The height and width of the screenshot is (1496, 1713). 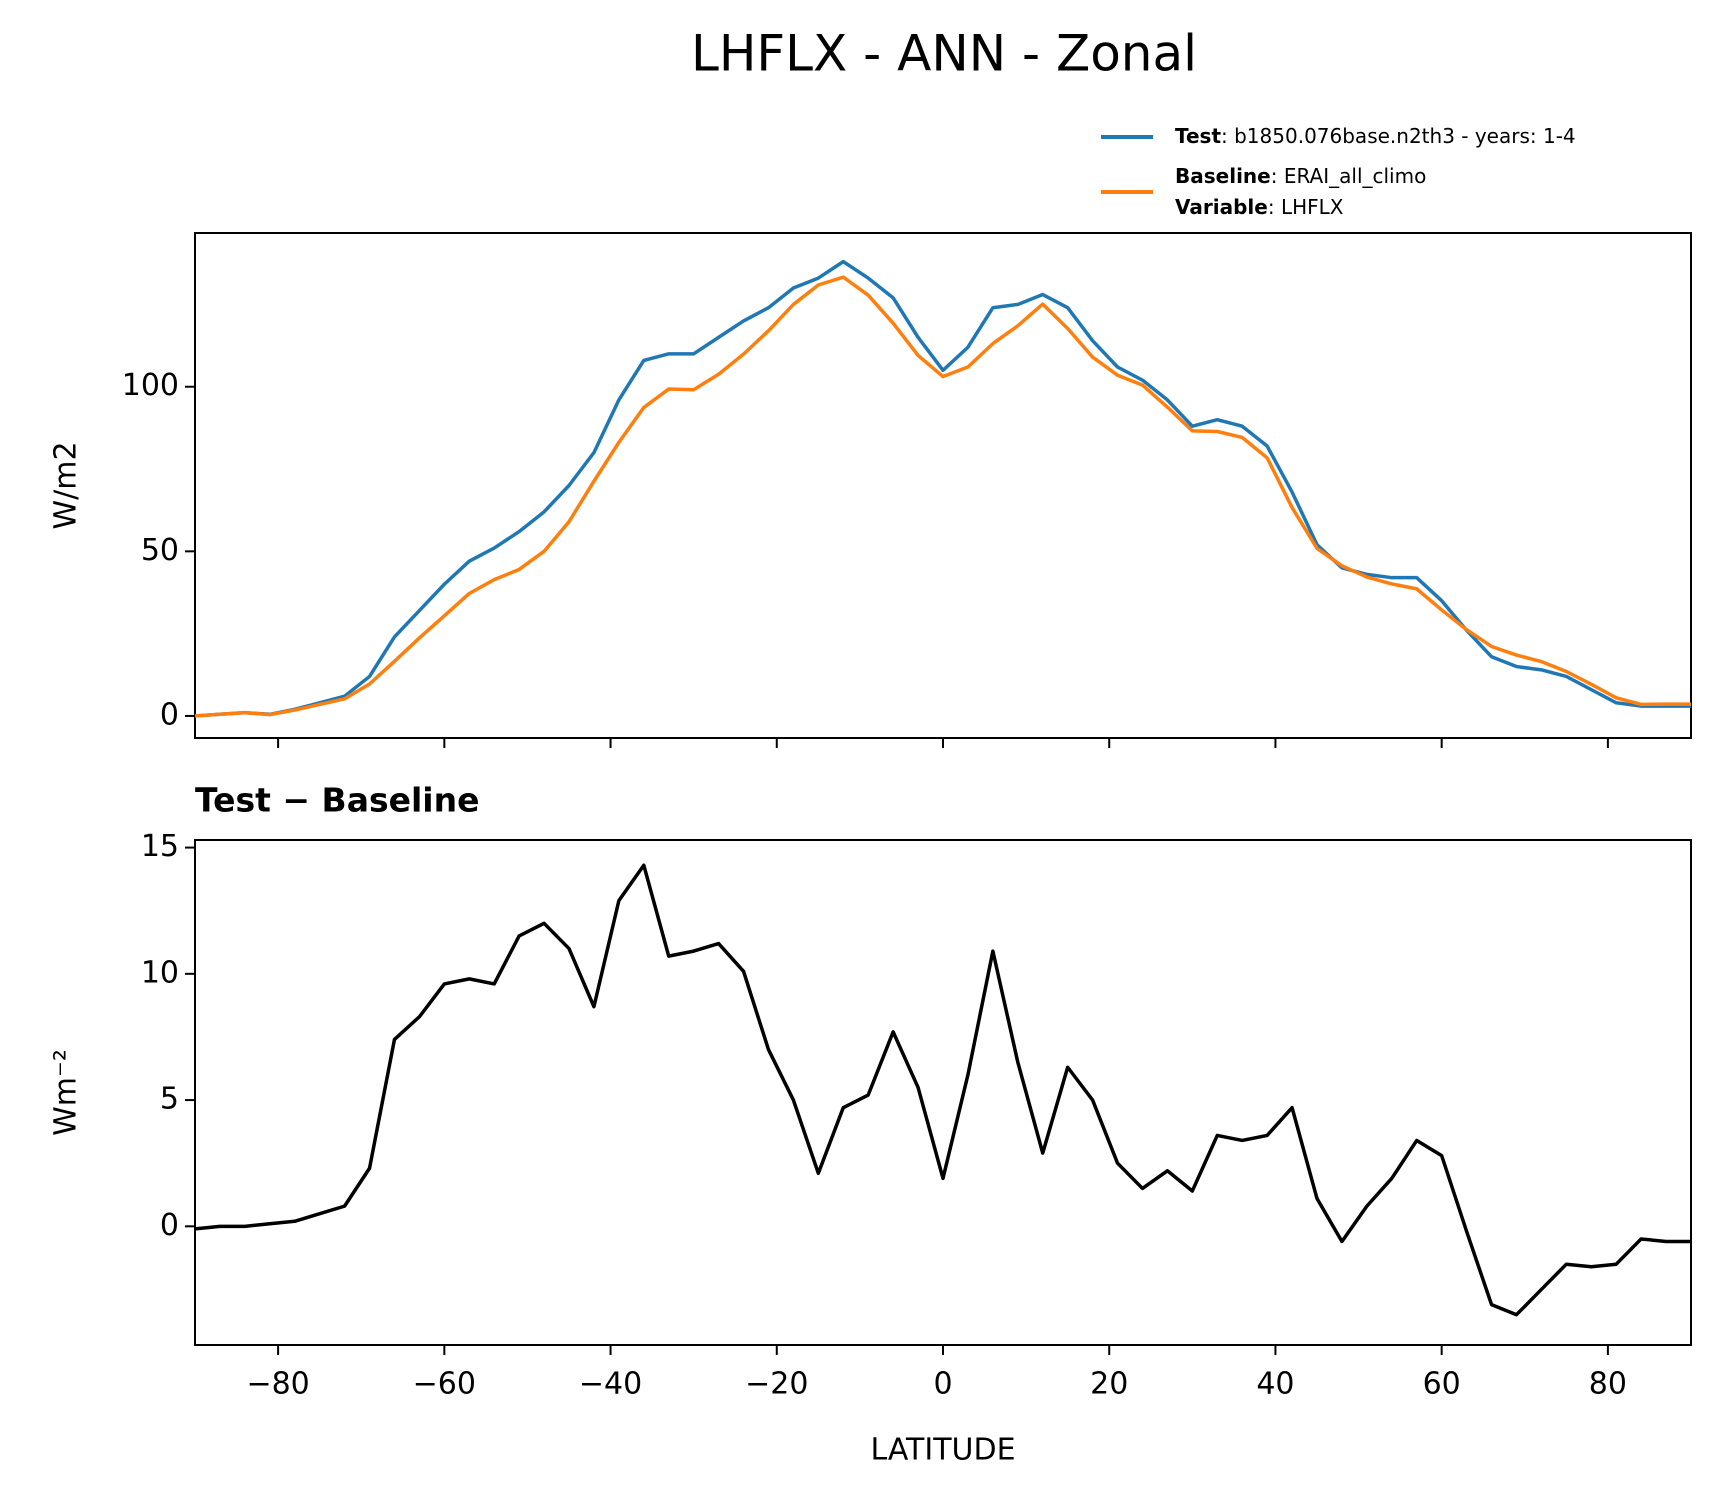 I want to click on y-tick-label: 10, so click(x=160, y=972).